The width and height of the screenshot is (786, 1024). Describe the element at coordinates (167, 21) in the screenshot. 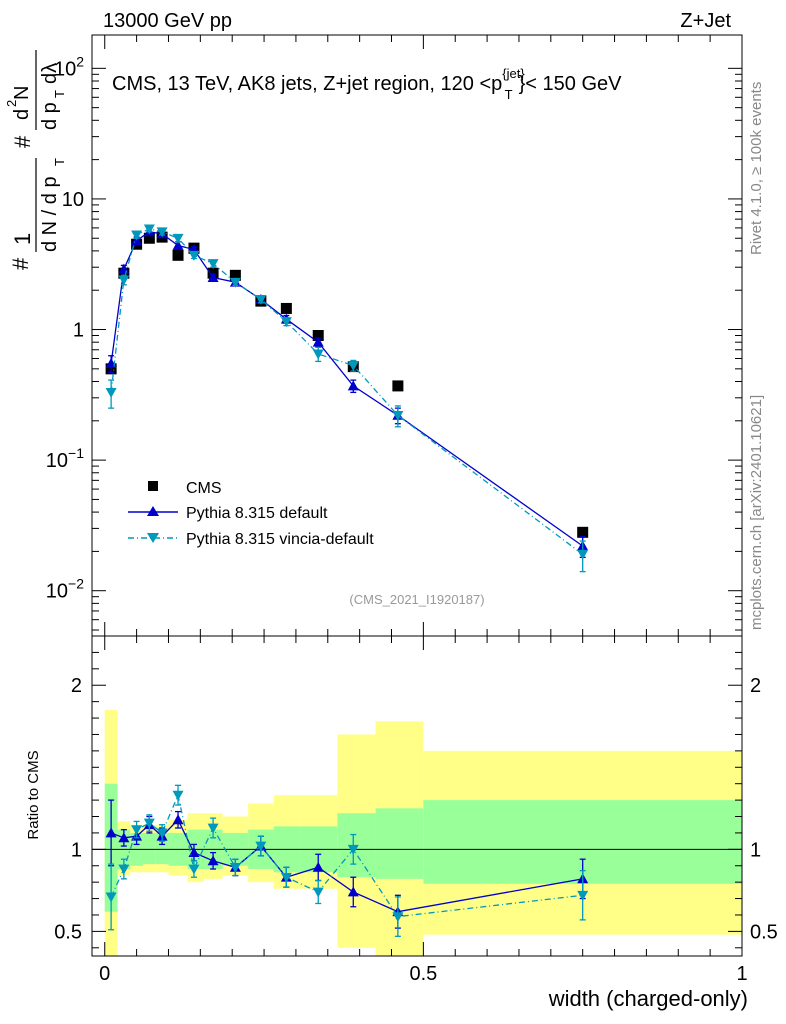

I see `energy-label: 13000 GeV pp` at that location.